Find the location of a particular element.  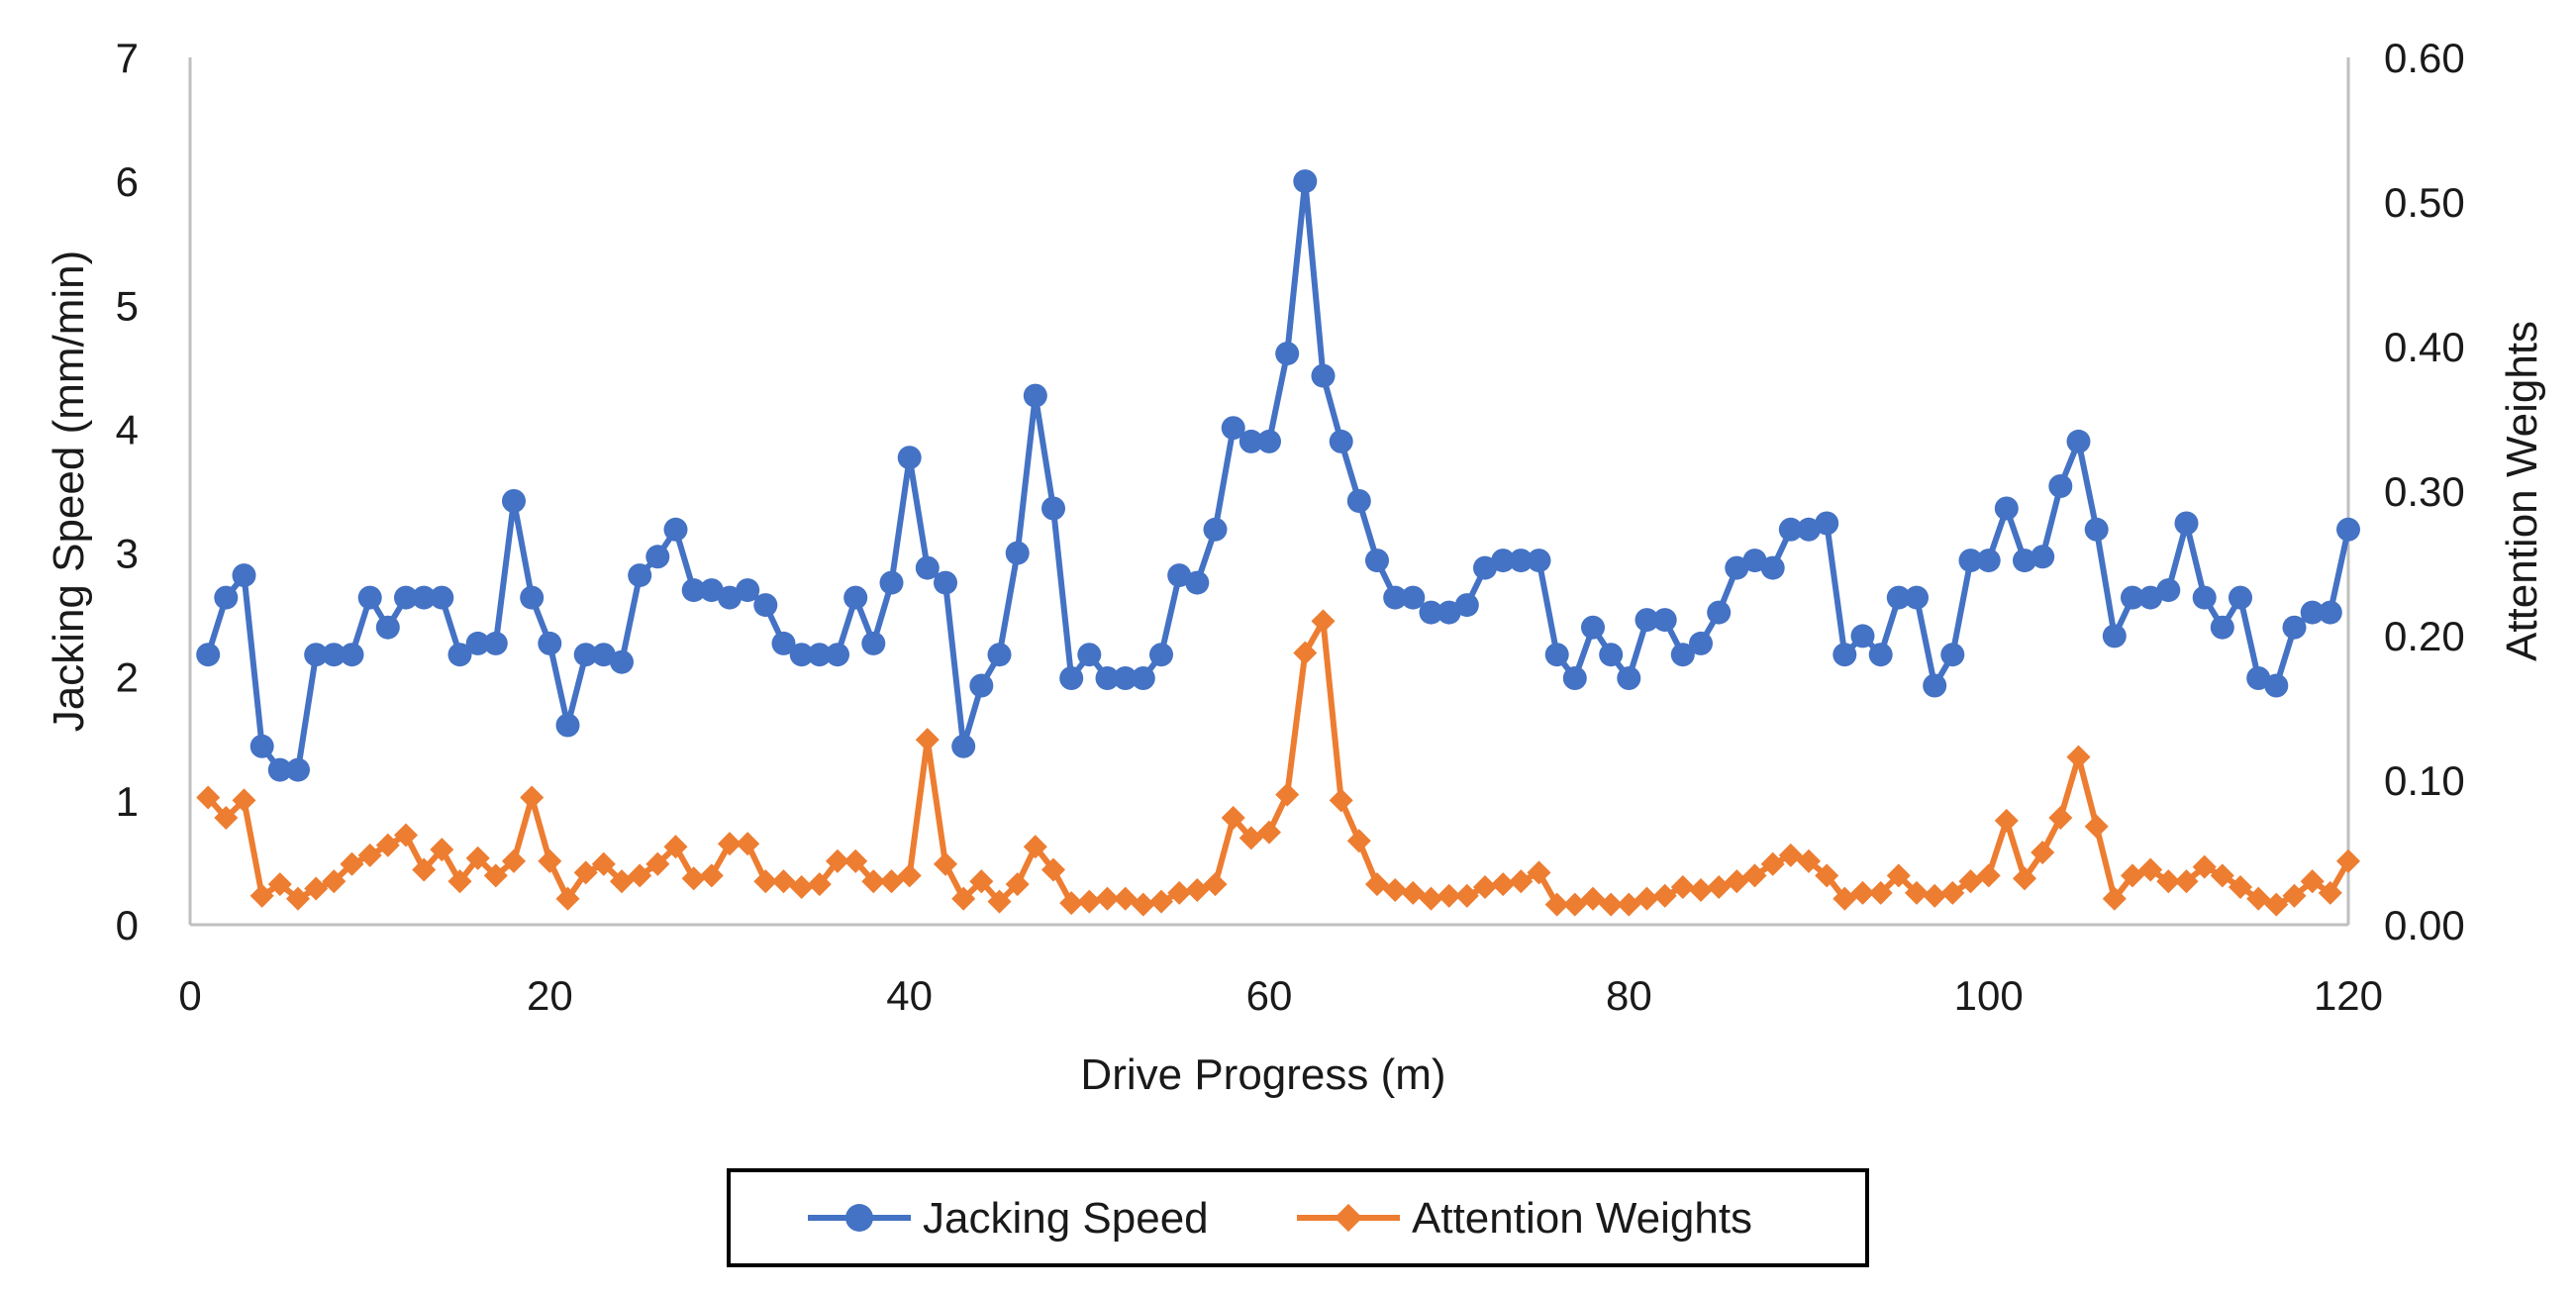

legend: Jacking Speed Attention Weights is located at coordinates (1298, 1217).